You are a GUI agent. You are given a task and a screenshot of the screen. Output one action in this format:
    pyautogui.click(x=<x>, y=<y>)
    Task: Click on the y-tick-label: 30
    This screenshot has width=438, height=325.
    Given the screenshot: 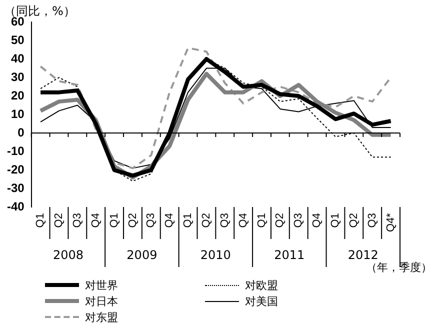 What is the action you would take?
    pyautogui.click(x=17, y=77)
    